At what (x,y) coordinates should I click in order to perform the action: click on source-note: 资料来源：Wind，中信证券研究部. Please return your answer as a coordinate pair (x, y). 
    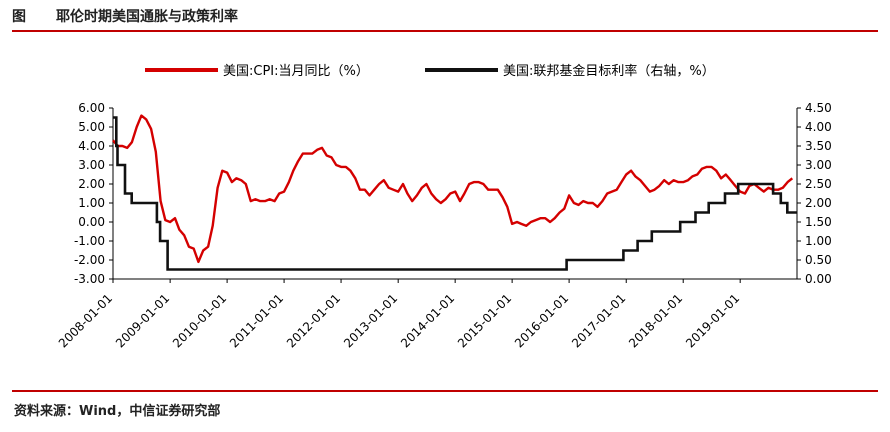
    Looking at the image, I should click on (117, 411).